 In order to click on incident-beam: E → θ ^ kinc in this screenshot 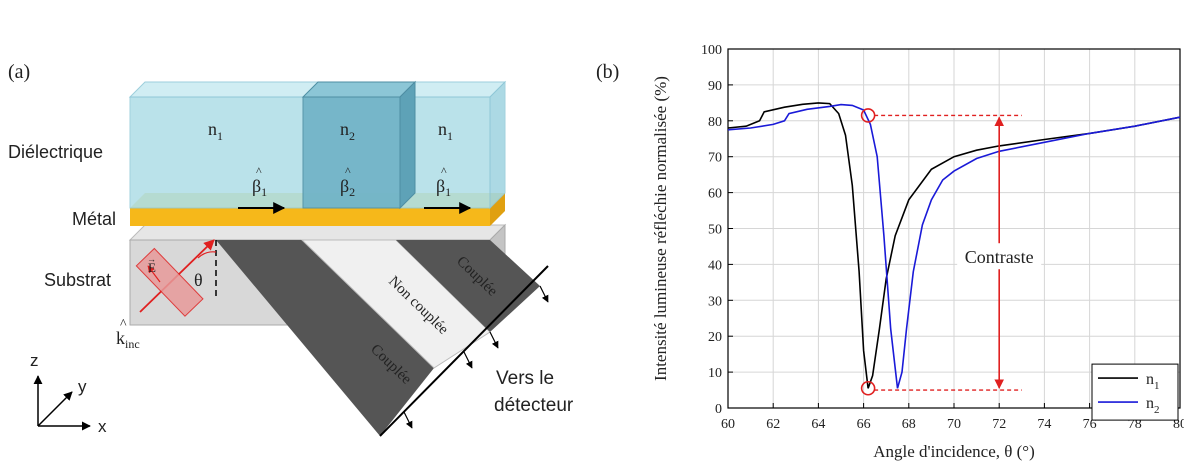, I will do `click(166, 295)`.